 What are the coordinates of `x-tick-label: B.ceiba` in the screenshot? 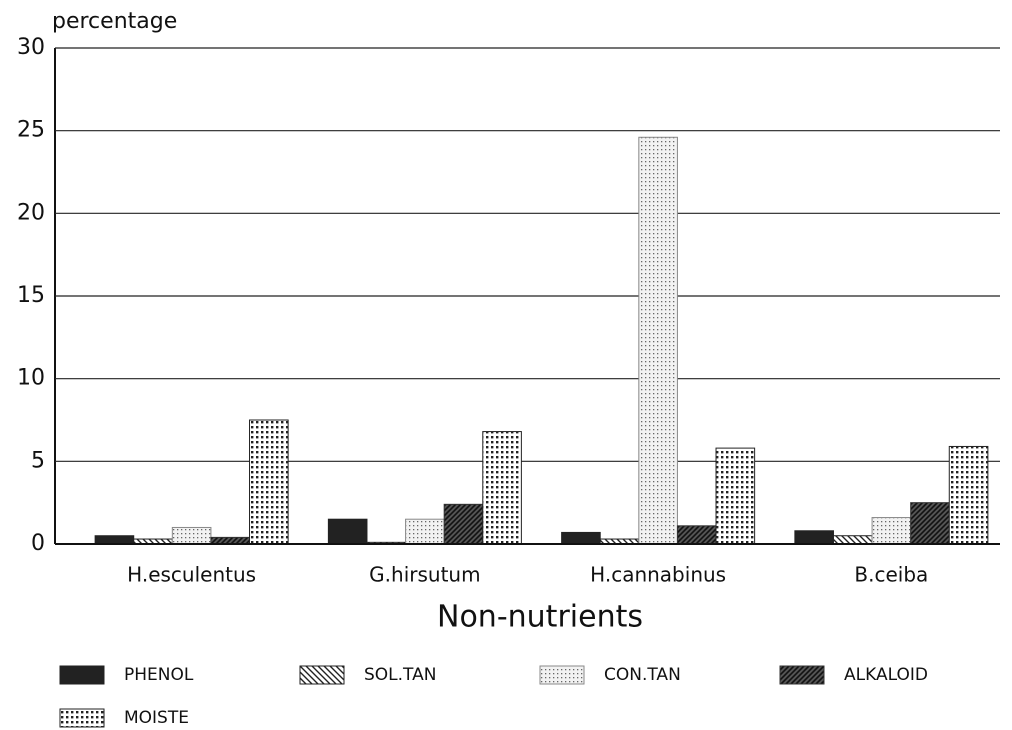 It's located at (891, 575).